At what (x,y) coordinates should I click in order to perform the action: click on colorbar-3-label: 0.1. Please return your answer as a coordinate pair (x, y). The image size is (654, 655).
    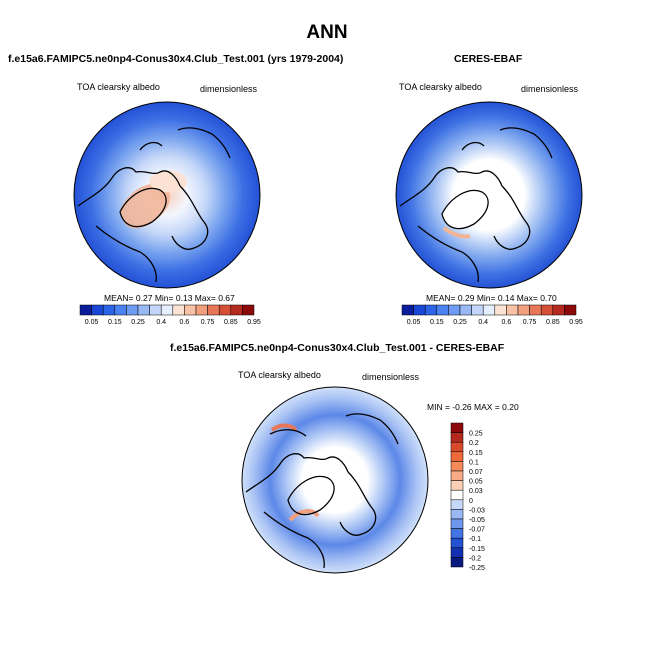
    Looking at the image, I should click on (474, 462).